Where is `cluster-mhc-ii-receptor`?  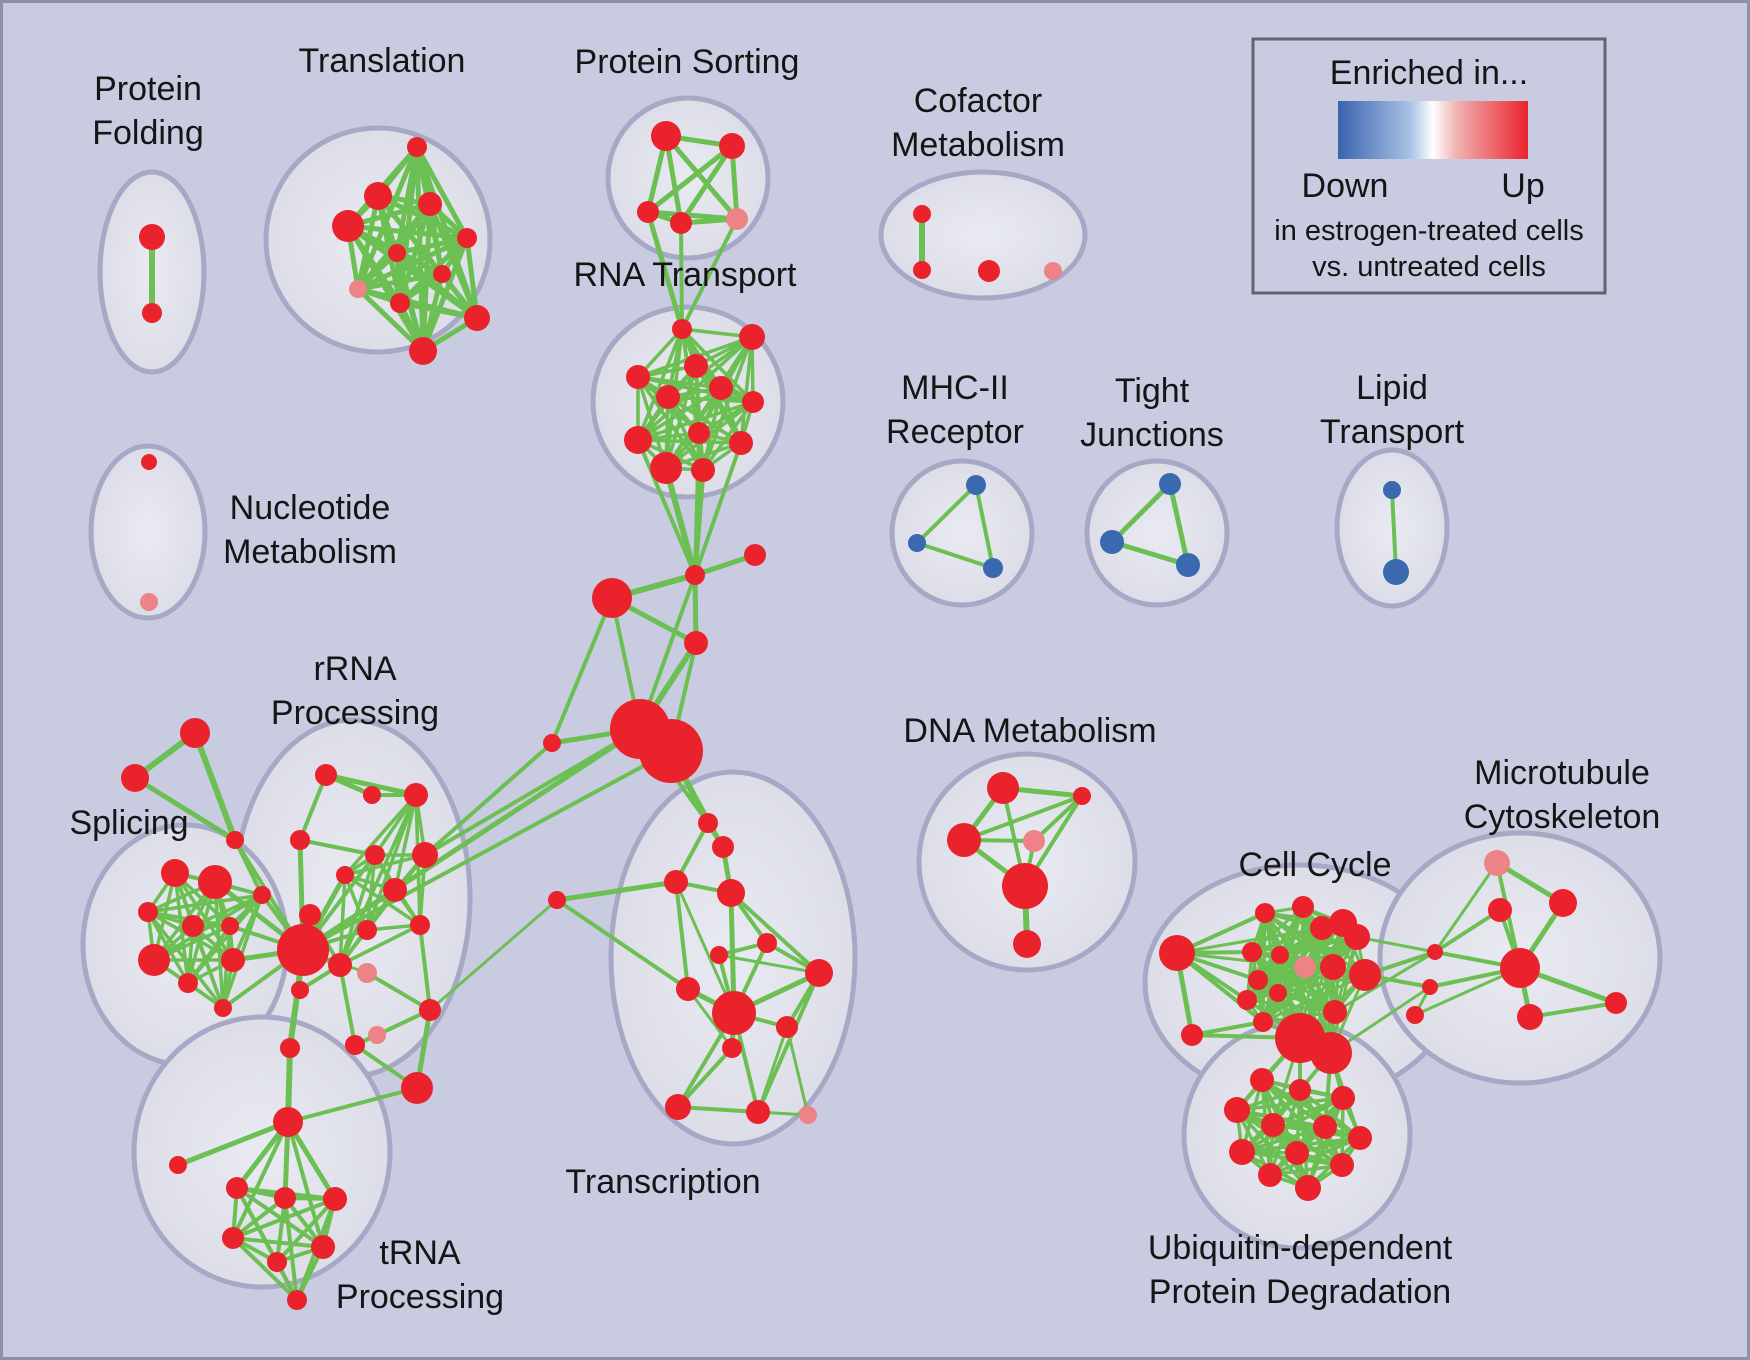
cluster-mhc-ii-receptor is located at coordinates (962, 533).